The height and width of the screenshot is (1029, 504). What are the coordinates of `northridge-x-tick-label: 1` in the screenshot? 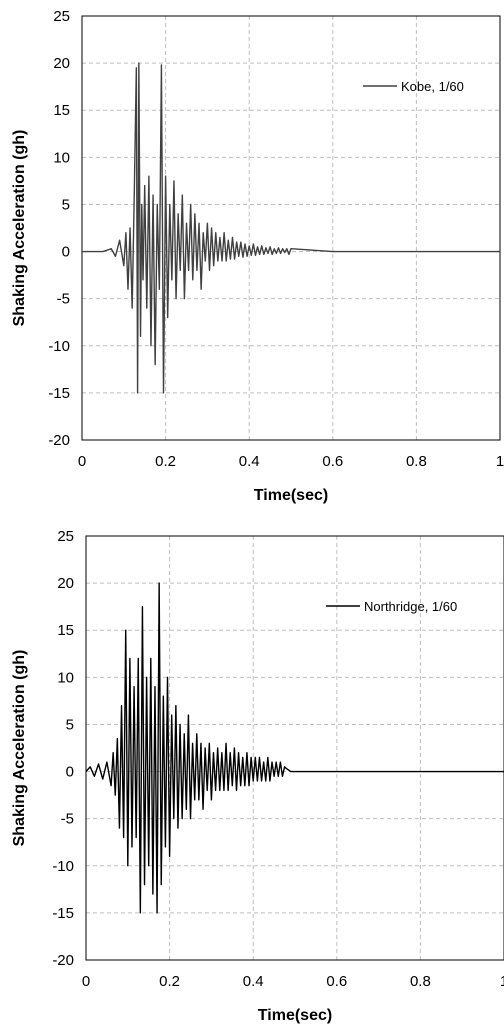 It's located at (502, 981).